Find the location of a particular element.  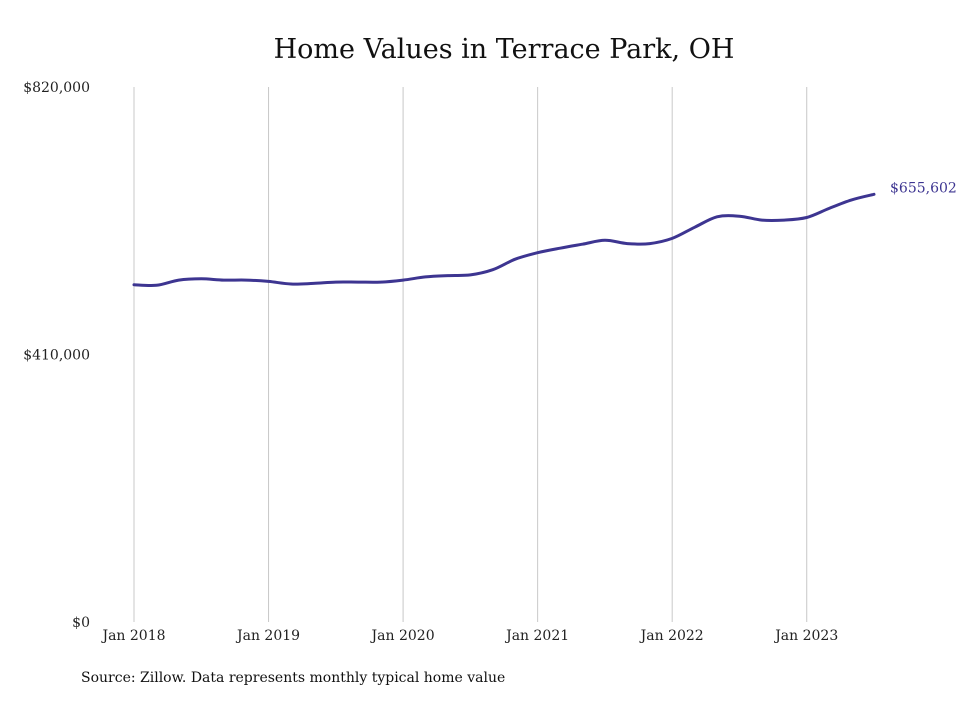

end-value-label: $655,602 is located at coordinates (923, 188).